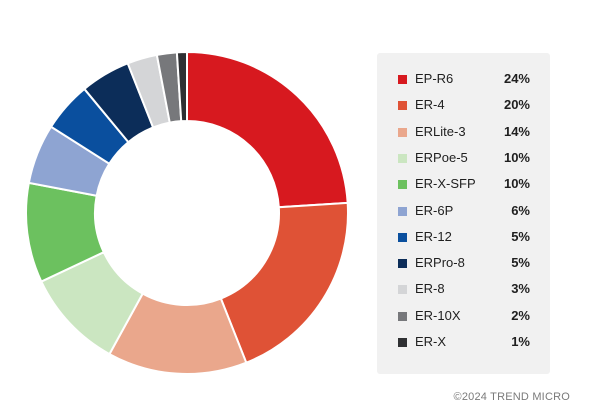  I want to click on legend-item-erpro-8: ERPro-8 5%, so click(463, 264).